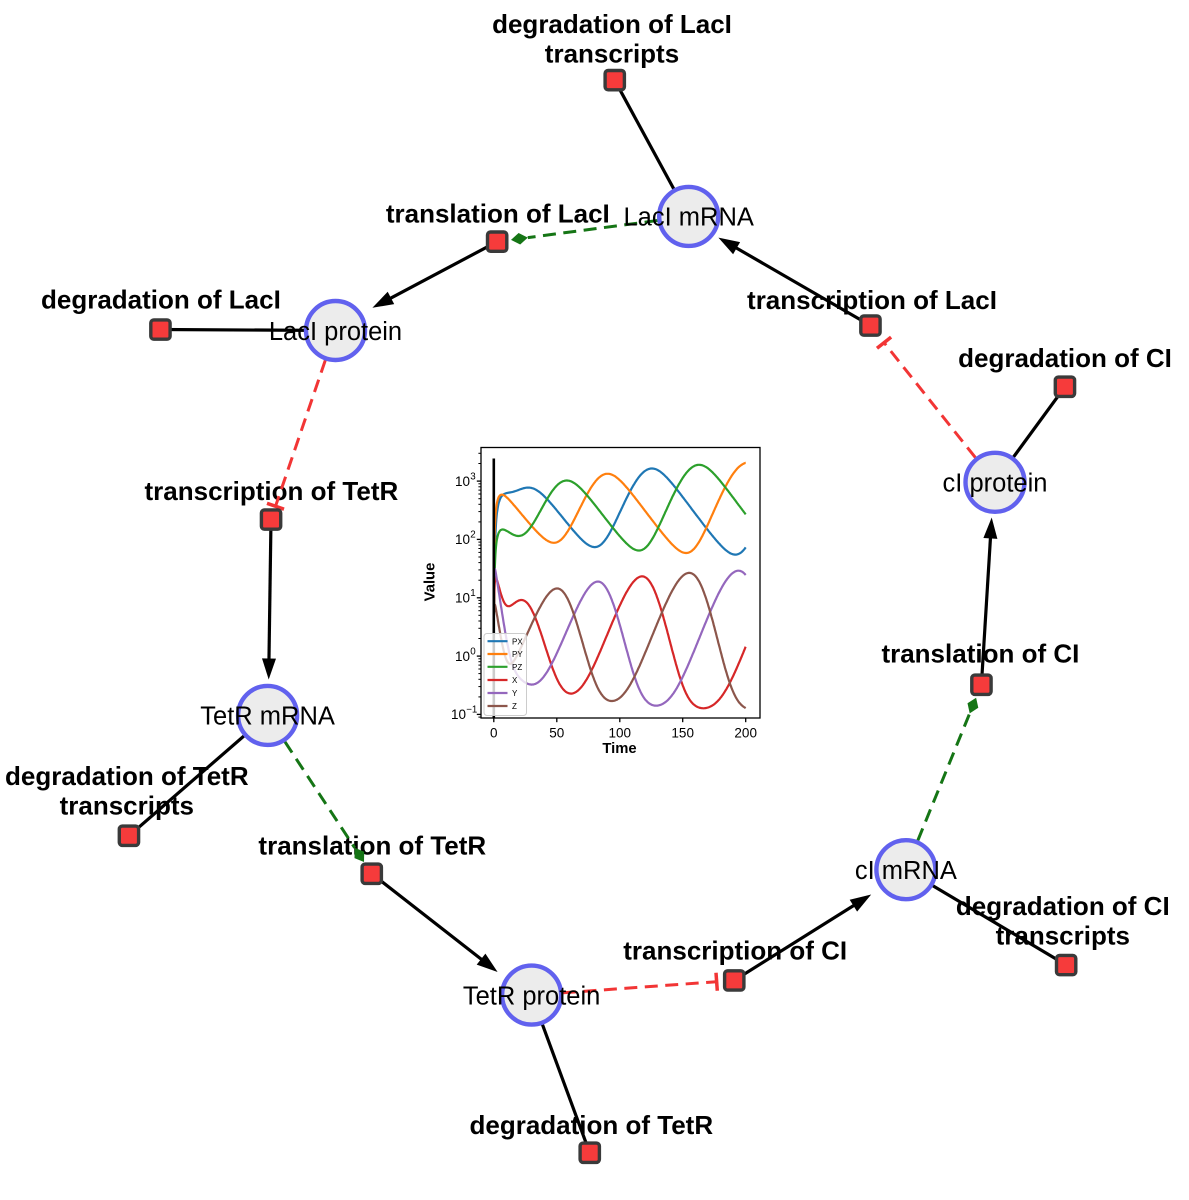 The width and height of the screenshot is (1189, 1200). What do you see at coordinates (689, 218) in the screenshot?
I see `svg-text: LacI mRNA` at bounding box center [689, 218].